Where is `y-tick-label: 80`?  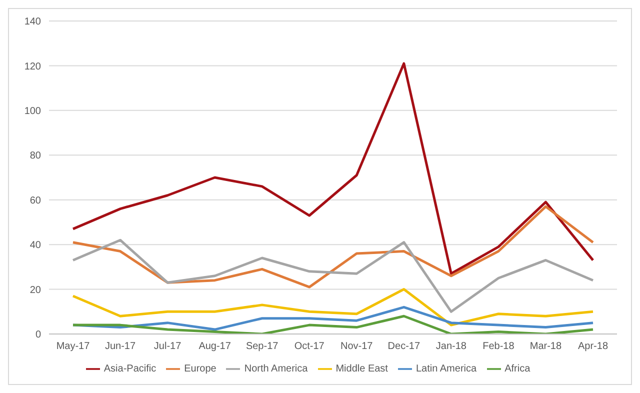
y-tick-label: 80 is located at coordinates (36, 156).